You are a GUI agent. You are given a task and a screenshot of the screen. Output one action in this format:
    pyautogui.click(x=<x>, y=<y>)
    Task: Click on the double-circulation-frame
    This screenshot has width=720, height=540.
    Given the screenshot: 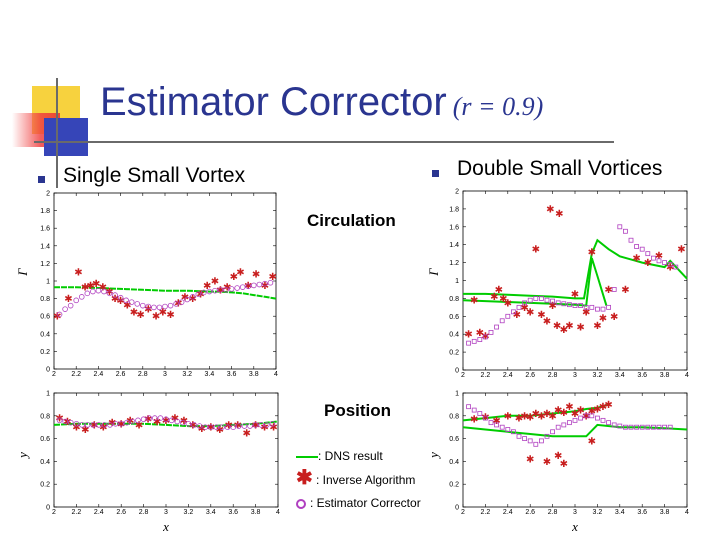 What is the action you would take?
    pyautogui.click(x=575, y=280)
    